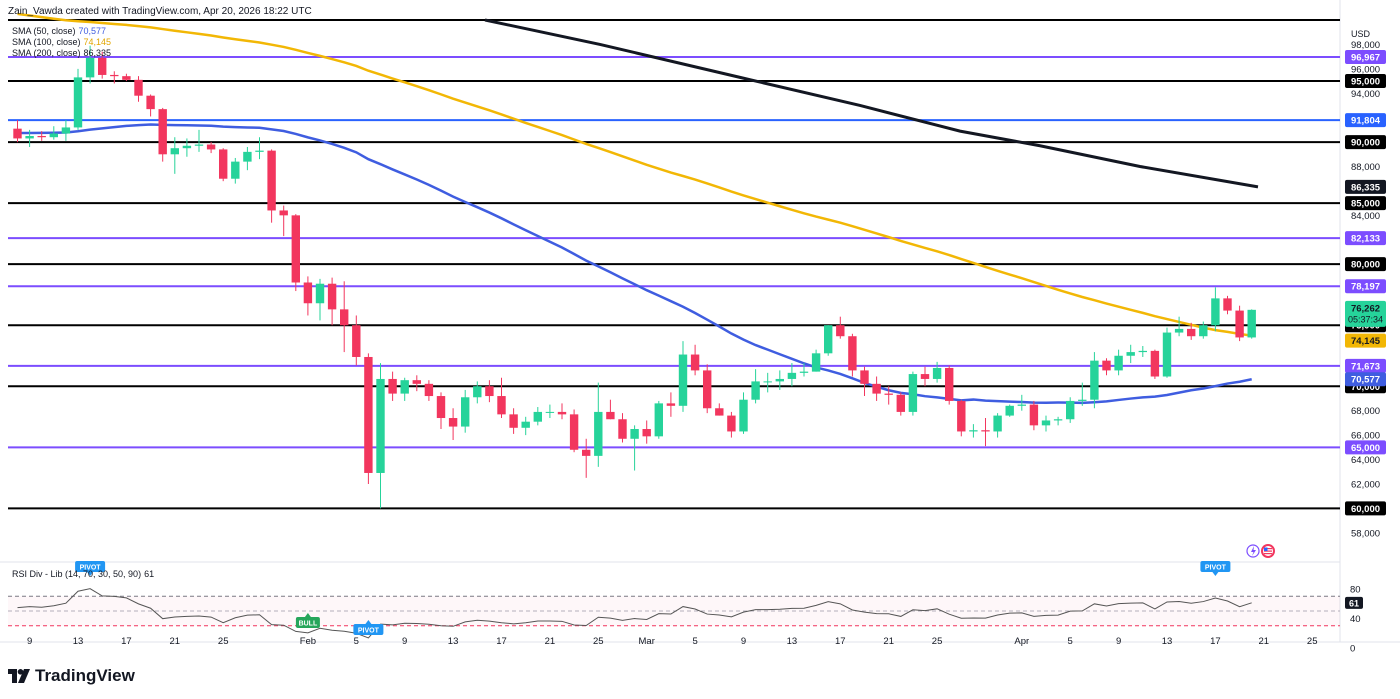  I want to click on legend-sma200: SMA (200, close) 86,335, so click(61, 53).